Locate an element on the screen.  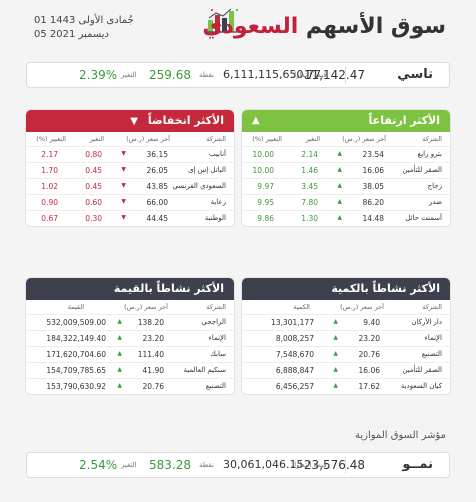
col-change-pct: التغيير (%) is located at coordinates (267, 139).